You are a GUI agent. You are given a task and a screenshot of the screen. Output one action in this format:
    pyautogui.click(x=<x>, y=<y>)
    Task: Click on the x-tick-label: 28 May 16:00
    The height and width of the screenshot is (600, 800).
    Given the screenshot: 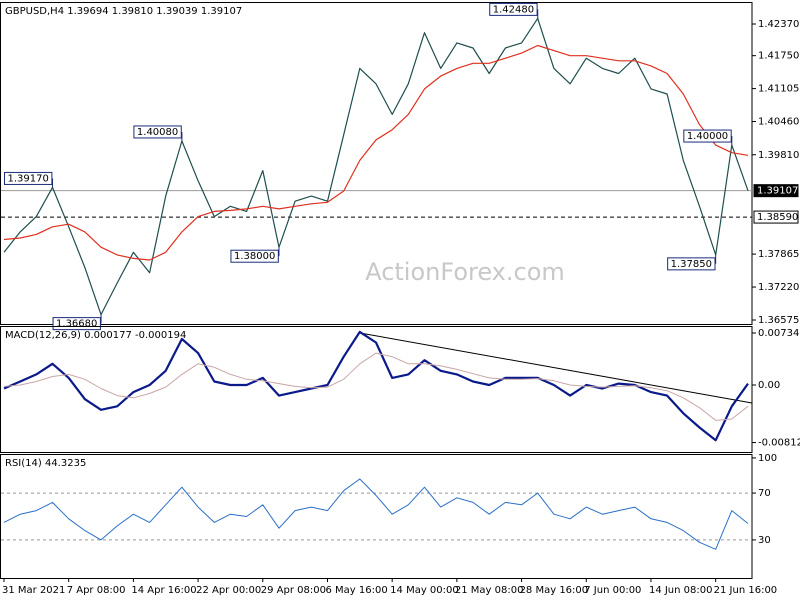 What is the action you would take?
    pyautogui.click(x=554, y=590)
    